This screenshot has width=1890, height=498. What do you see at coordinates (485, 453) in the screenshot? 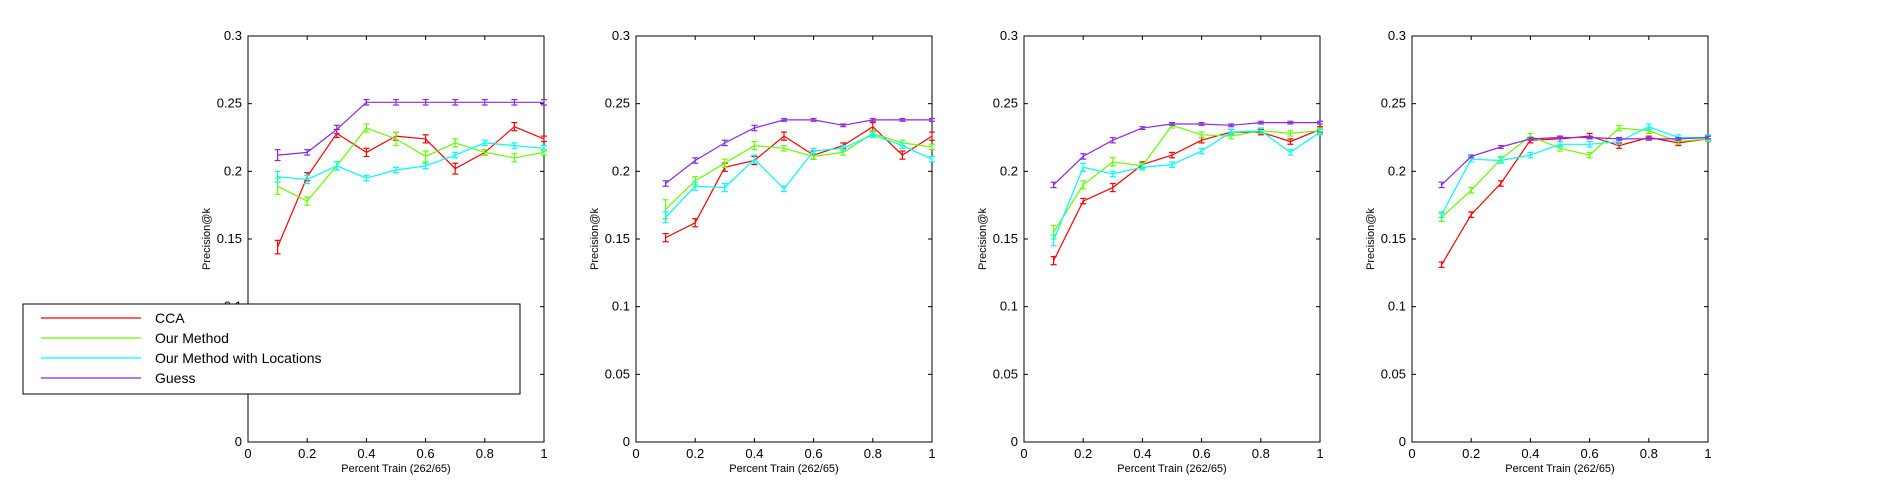
I see `x-tick-label: 0.8` at bounding box center [485, 453].